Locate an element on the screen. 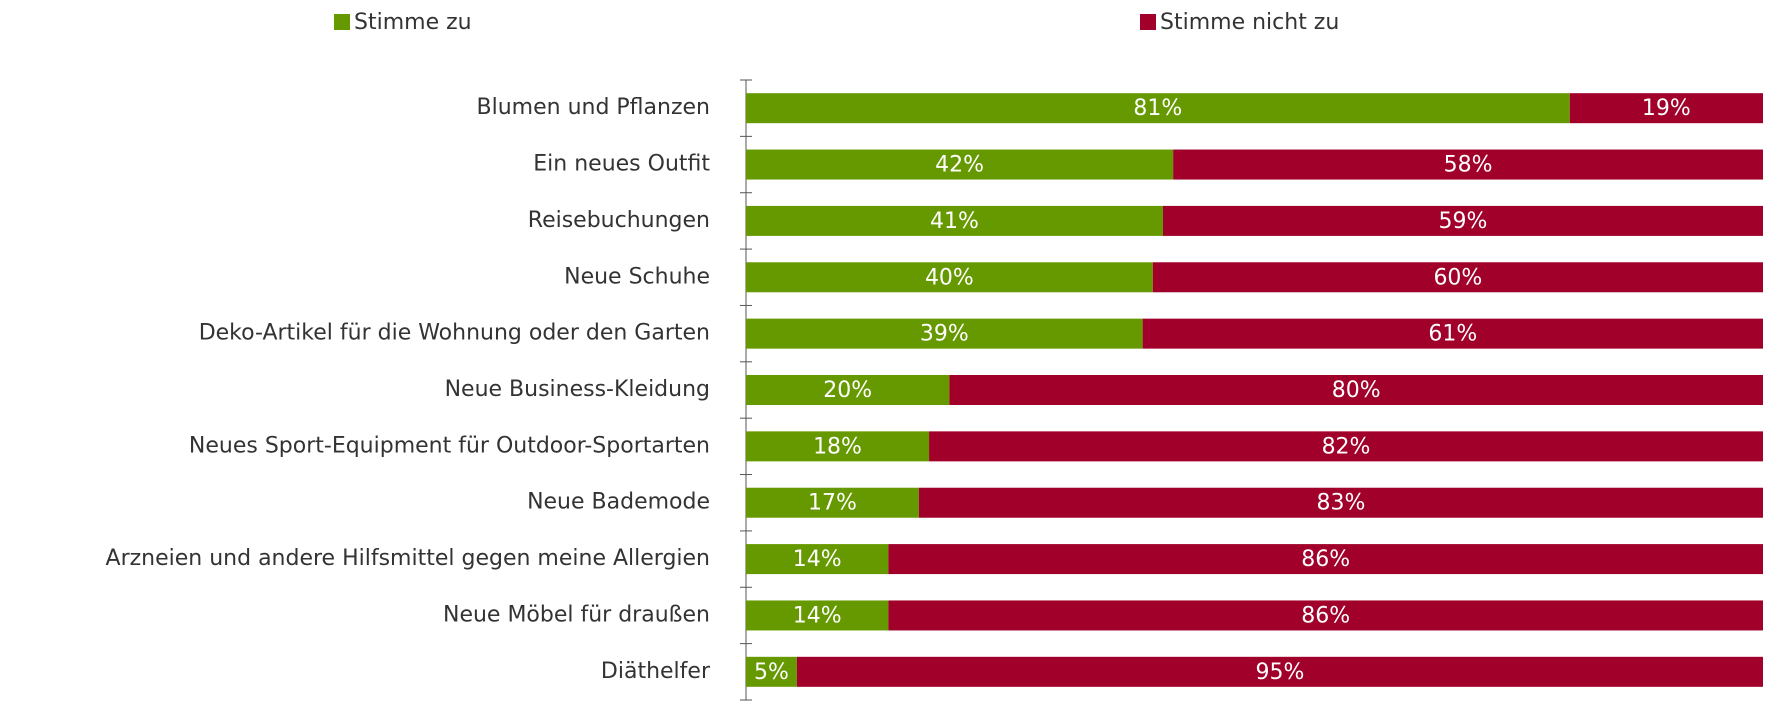 Image resolution: width=1777 pixels, height=704 pixels. data-label: 41% is located at coordinates (954, 221).